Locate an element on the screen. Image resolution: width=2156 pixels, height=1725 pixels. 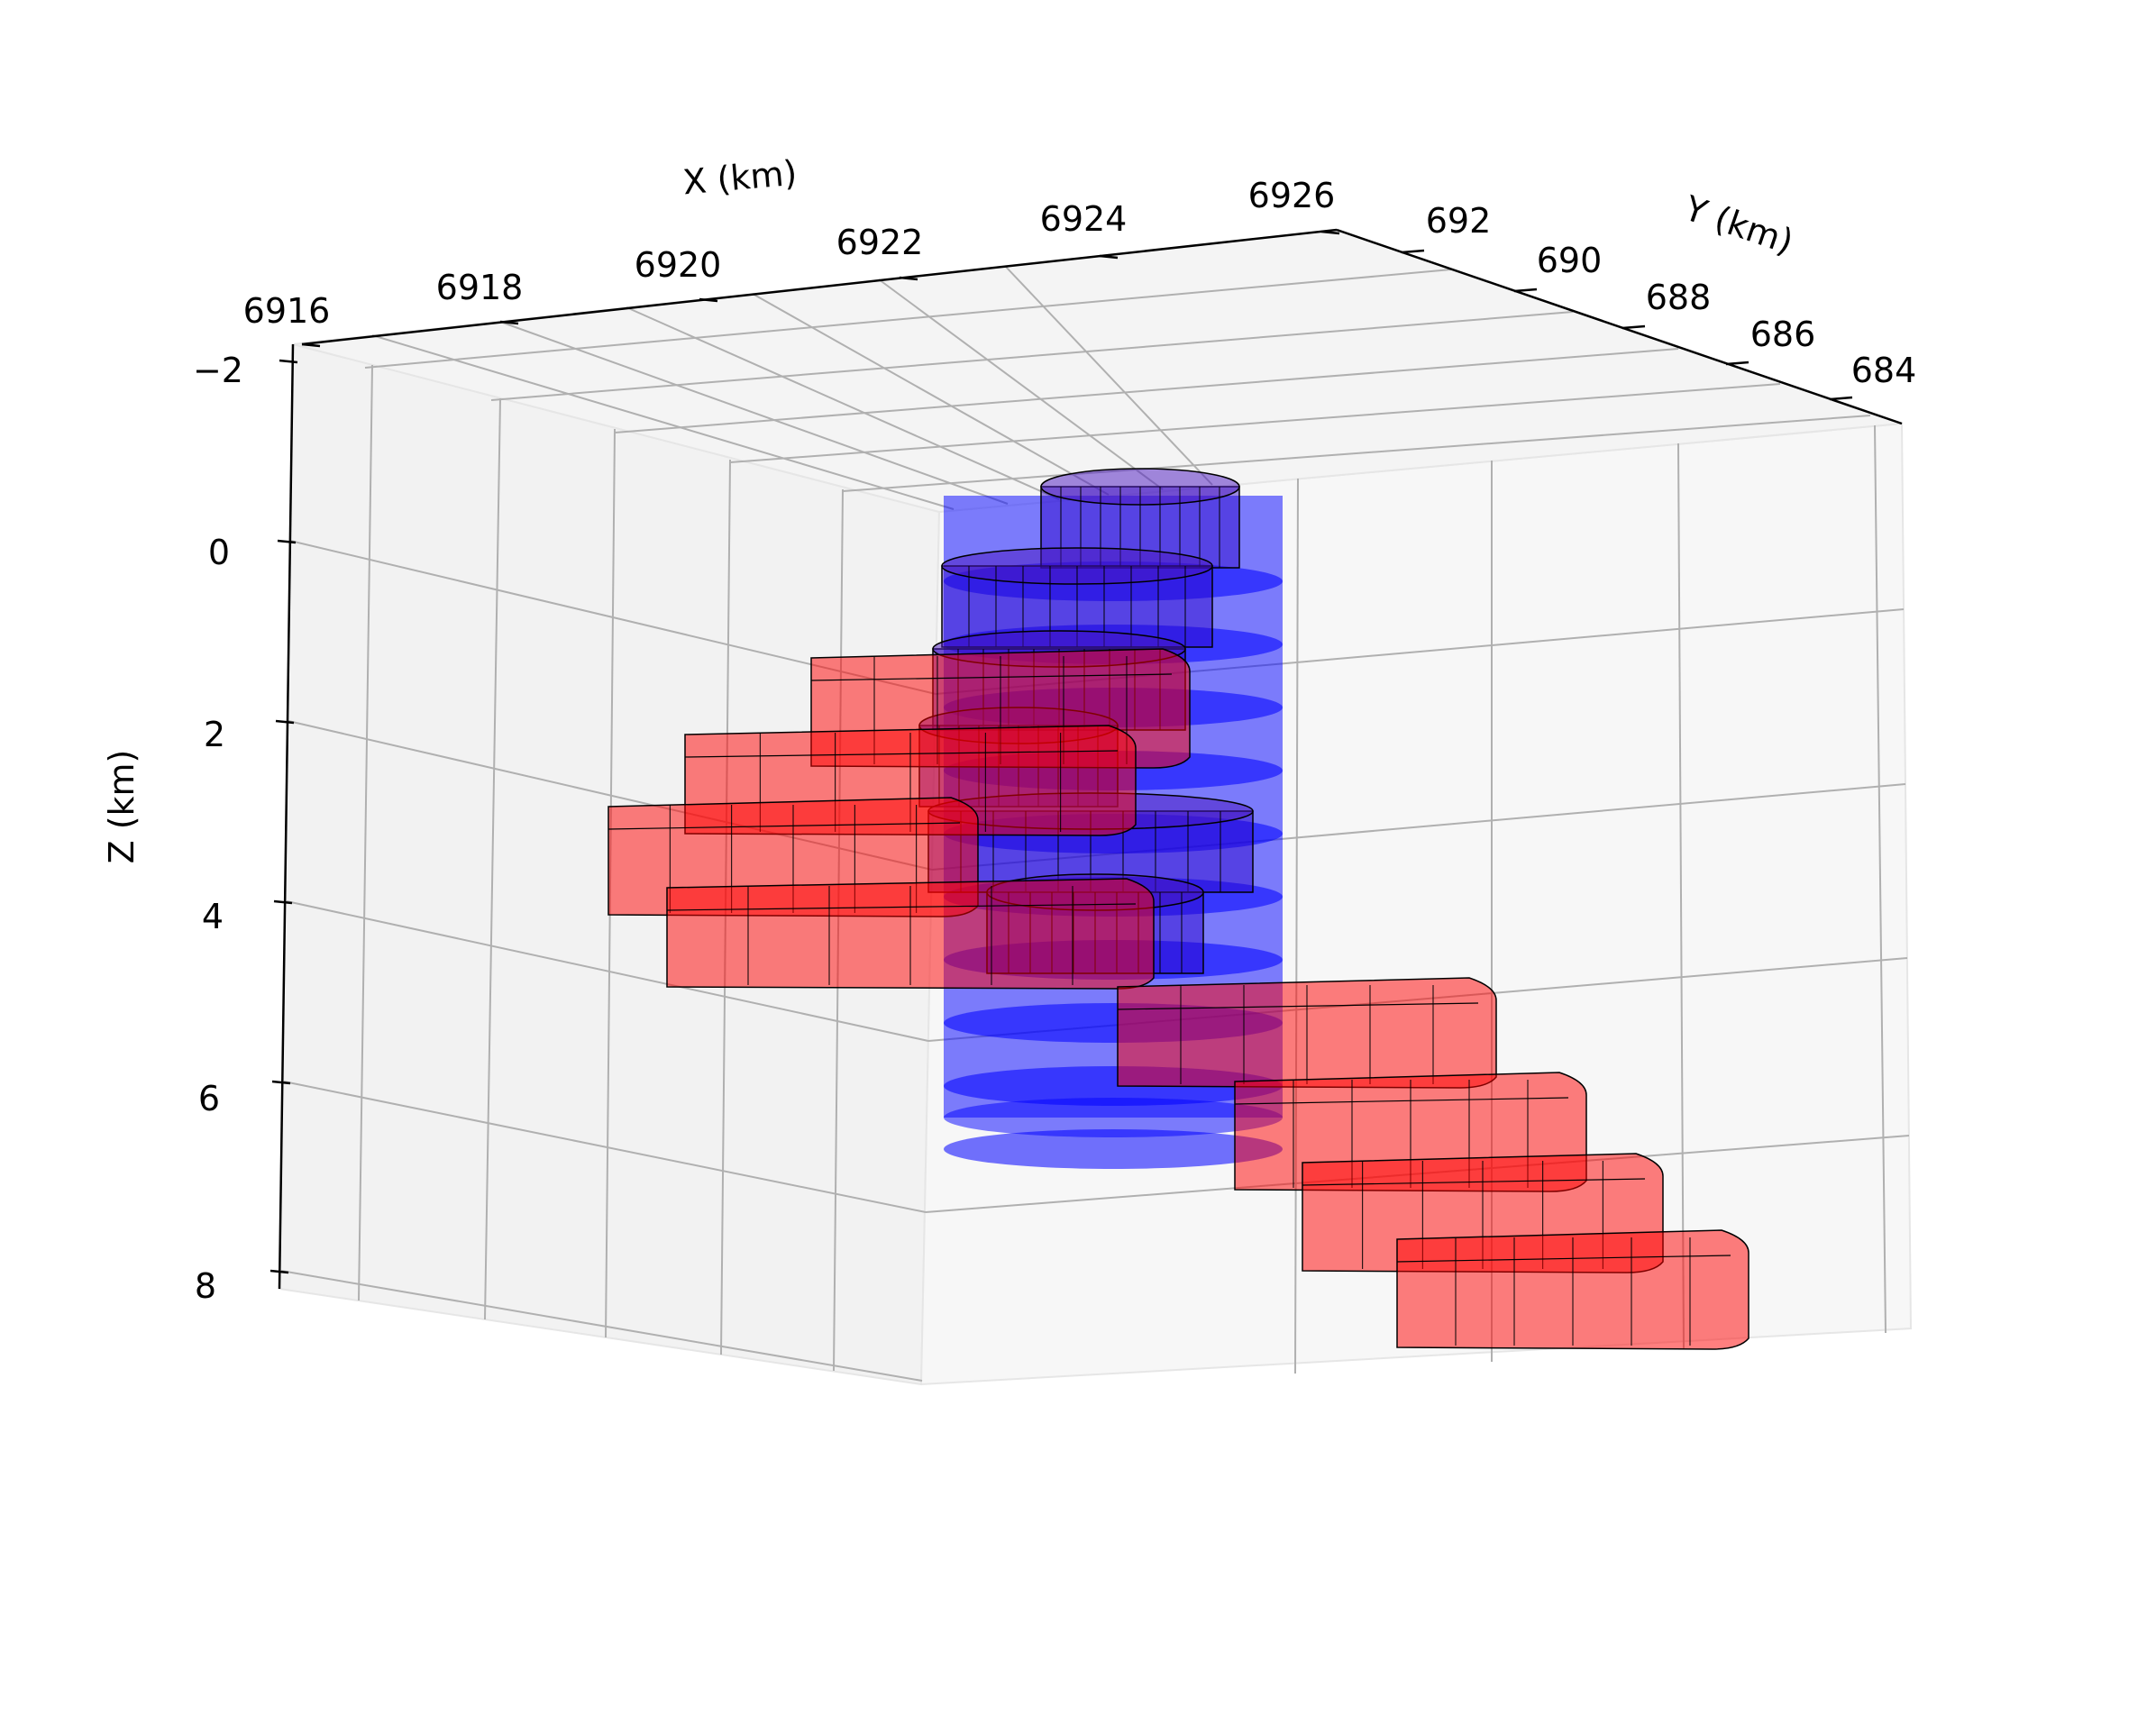
z-tick-label: 6 is located at coordinates (209, 1098).